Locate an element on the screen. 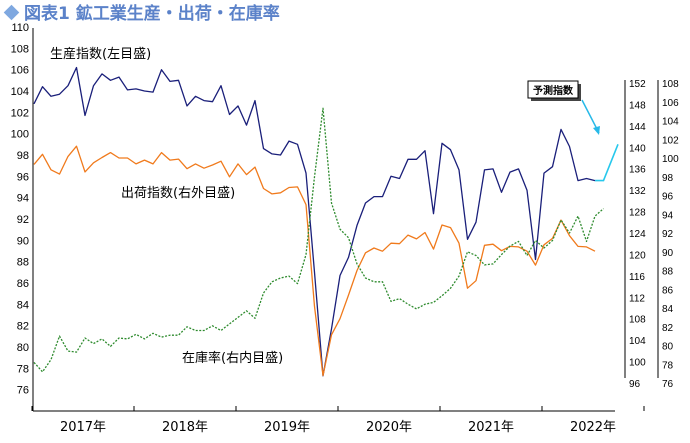 Image resolution: width=690 pixels, height=443 pixels. outer-right-tick-label: 100 is located at coordinates (637, 363).